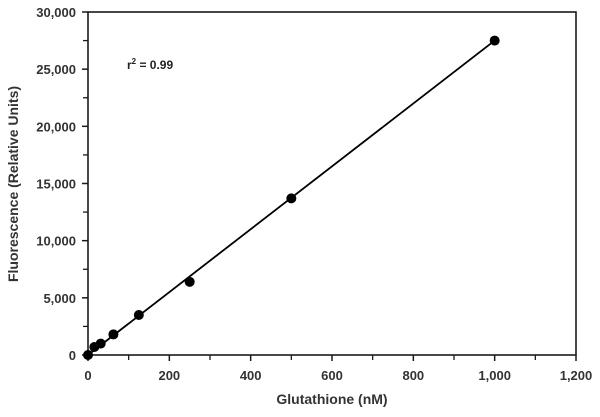 This screenshot has height=417, width=600. What do you see at coordinates (72, 355) in the screenshot?
I see `y-tick-label: 0` at bounding box center [72, 355].